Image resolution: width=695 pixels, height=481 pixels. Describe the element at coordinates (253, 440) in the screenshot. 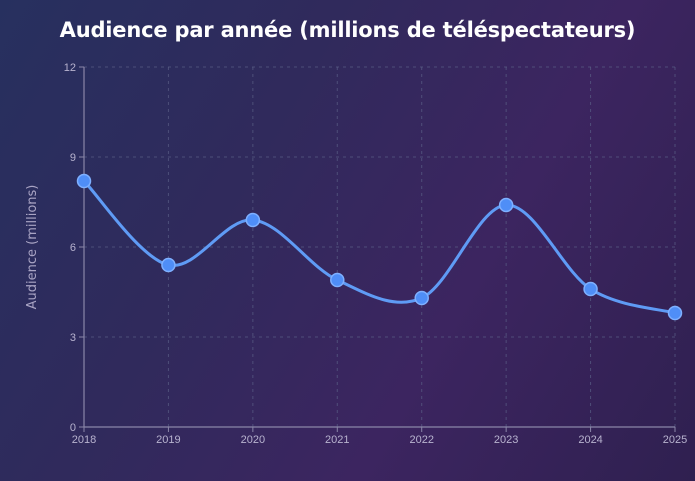

I see `x-tick-label: 2020` at that location.